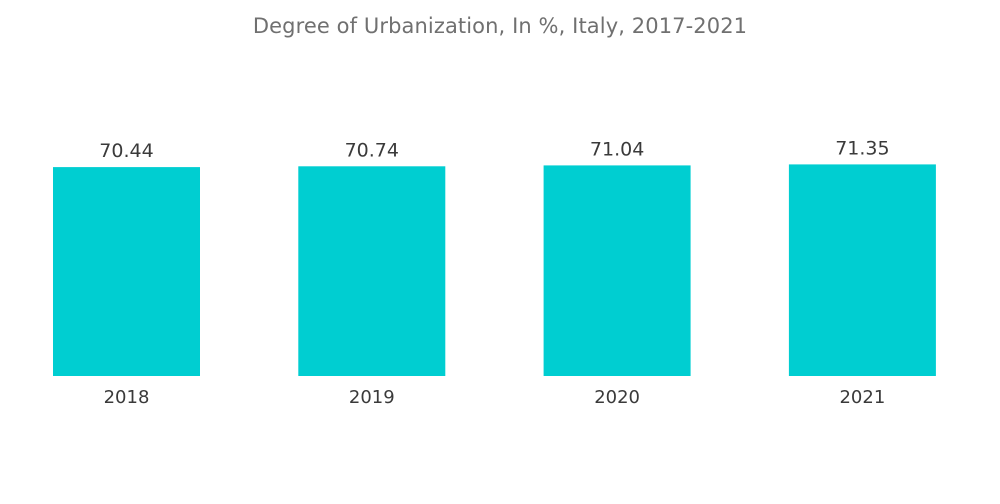 This screenshot has width=1000, height=504. What do you see at coordinates (127, 397) in the screenshot?
I see `x-tick-label-2018: 2018` at bounding box center [127, 397].